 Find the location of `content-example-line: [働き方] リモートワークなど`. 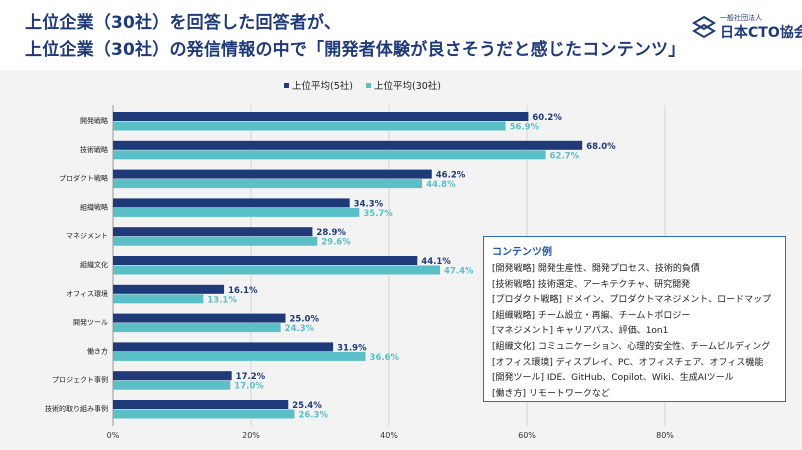

content-example-line: [働き方] リモートワークなど is located at coordinates (551, 393).